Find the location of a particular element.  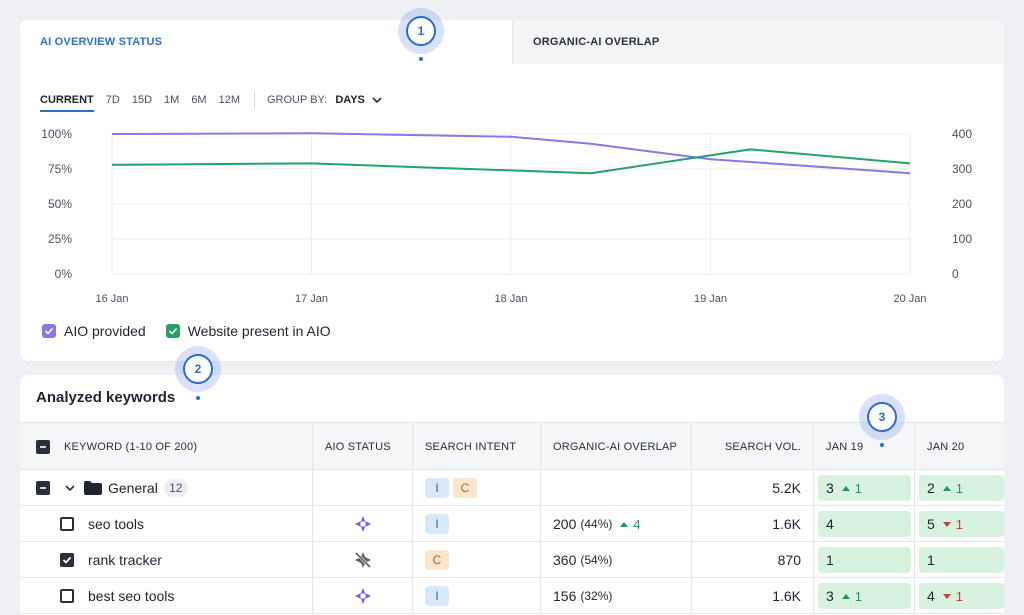

position-value: 5 is located at coordinates (931, 524).